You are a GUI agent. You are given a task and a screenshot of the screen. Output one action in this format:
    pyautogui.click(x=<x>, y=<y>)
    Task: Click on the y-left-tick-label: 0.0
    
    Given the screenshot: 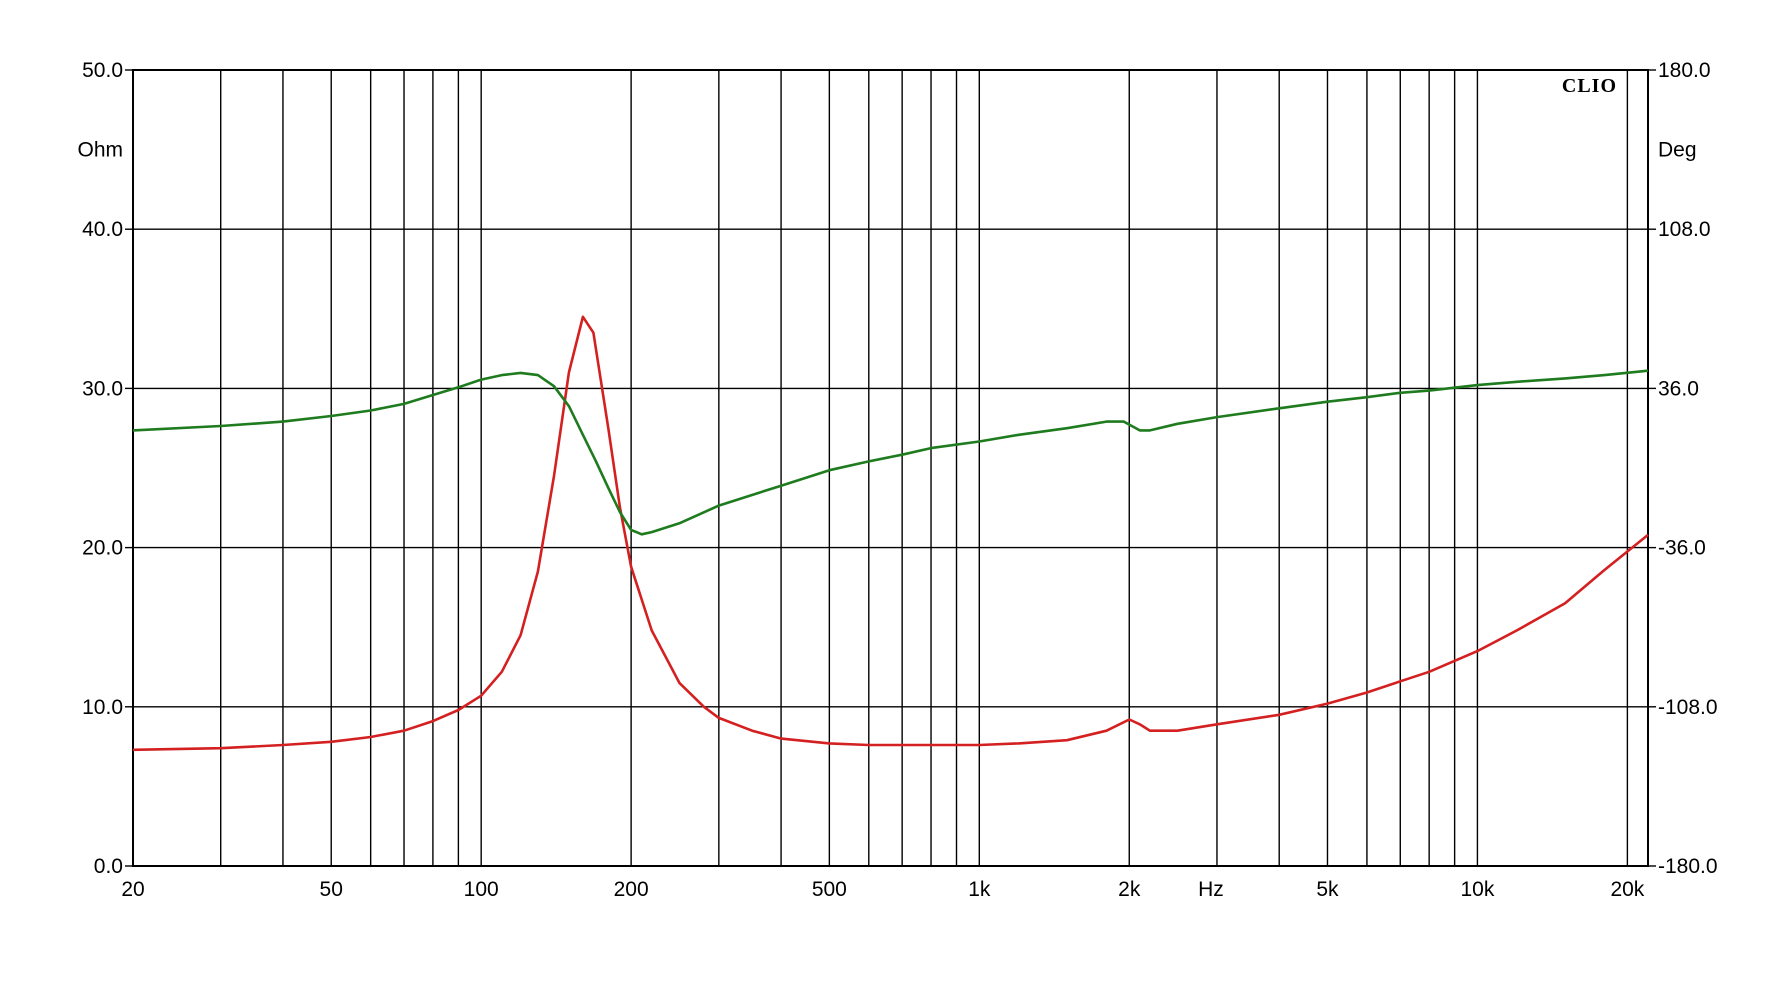 What is the action you would take?
    pyautogui.click(x=108, y=866)
    